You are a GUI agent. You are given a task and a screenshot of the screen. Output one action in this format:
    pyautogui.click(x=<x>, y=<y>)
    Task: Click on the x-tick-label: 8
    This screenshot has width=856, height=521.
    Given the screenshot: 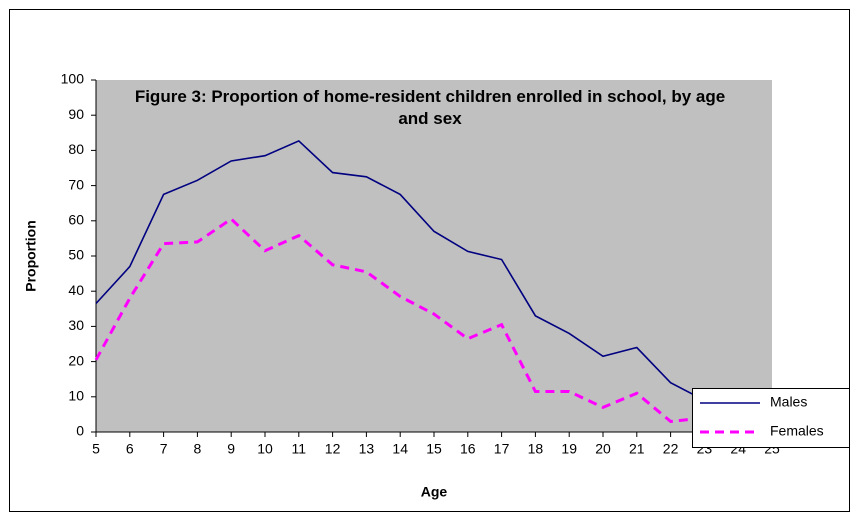 What is the action you would take?
    pyautogui.click(x=198, y=449)
    